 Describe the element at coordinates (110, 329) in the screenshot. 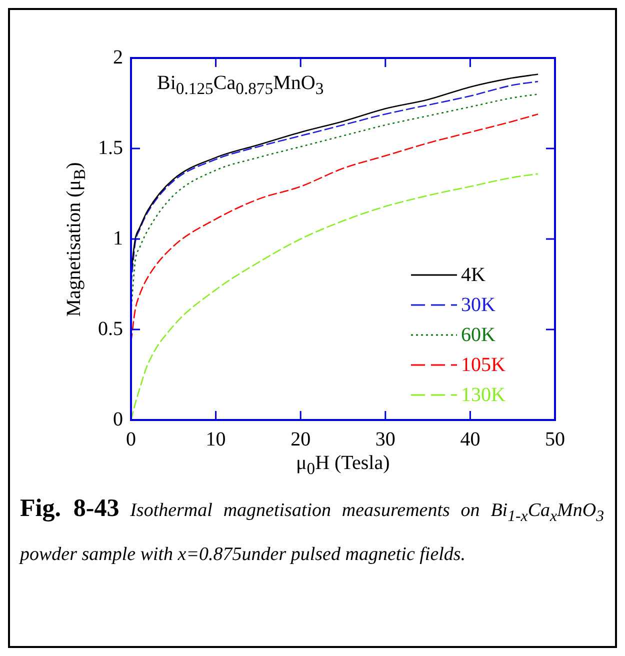

I see `y-tick-label: 0.5` at that location.